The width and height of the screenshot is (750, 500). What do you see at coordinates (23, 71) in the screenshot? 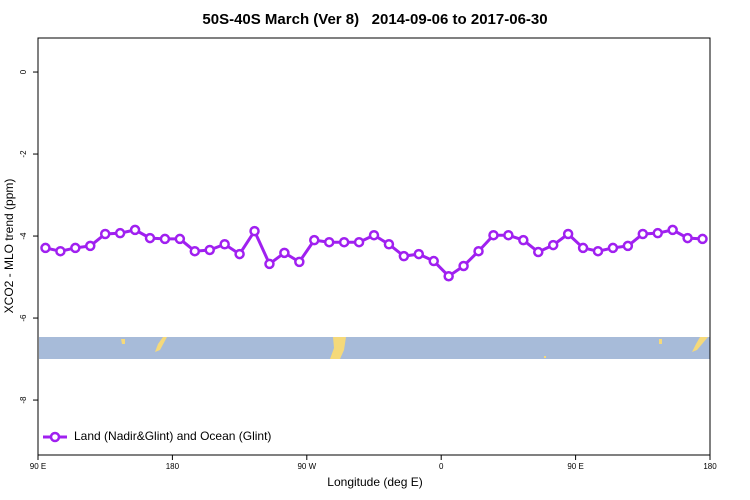
I see `y-tick-label: 0` at bounding box center [23, 71].